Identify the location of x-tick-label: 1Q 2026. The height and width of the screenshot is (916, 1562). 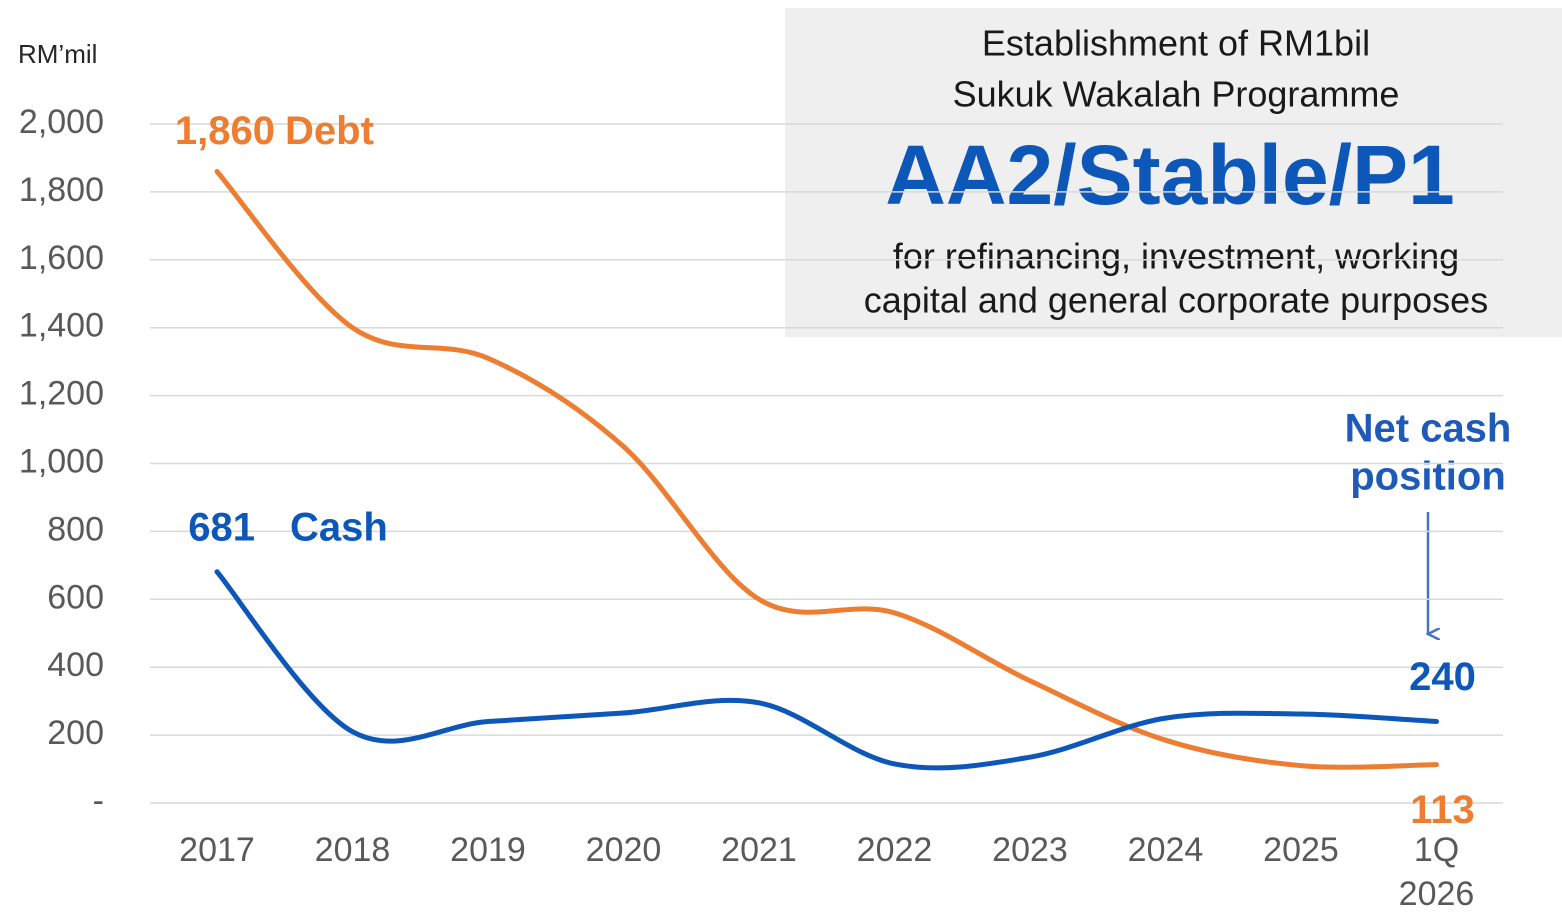
(1437, 872).